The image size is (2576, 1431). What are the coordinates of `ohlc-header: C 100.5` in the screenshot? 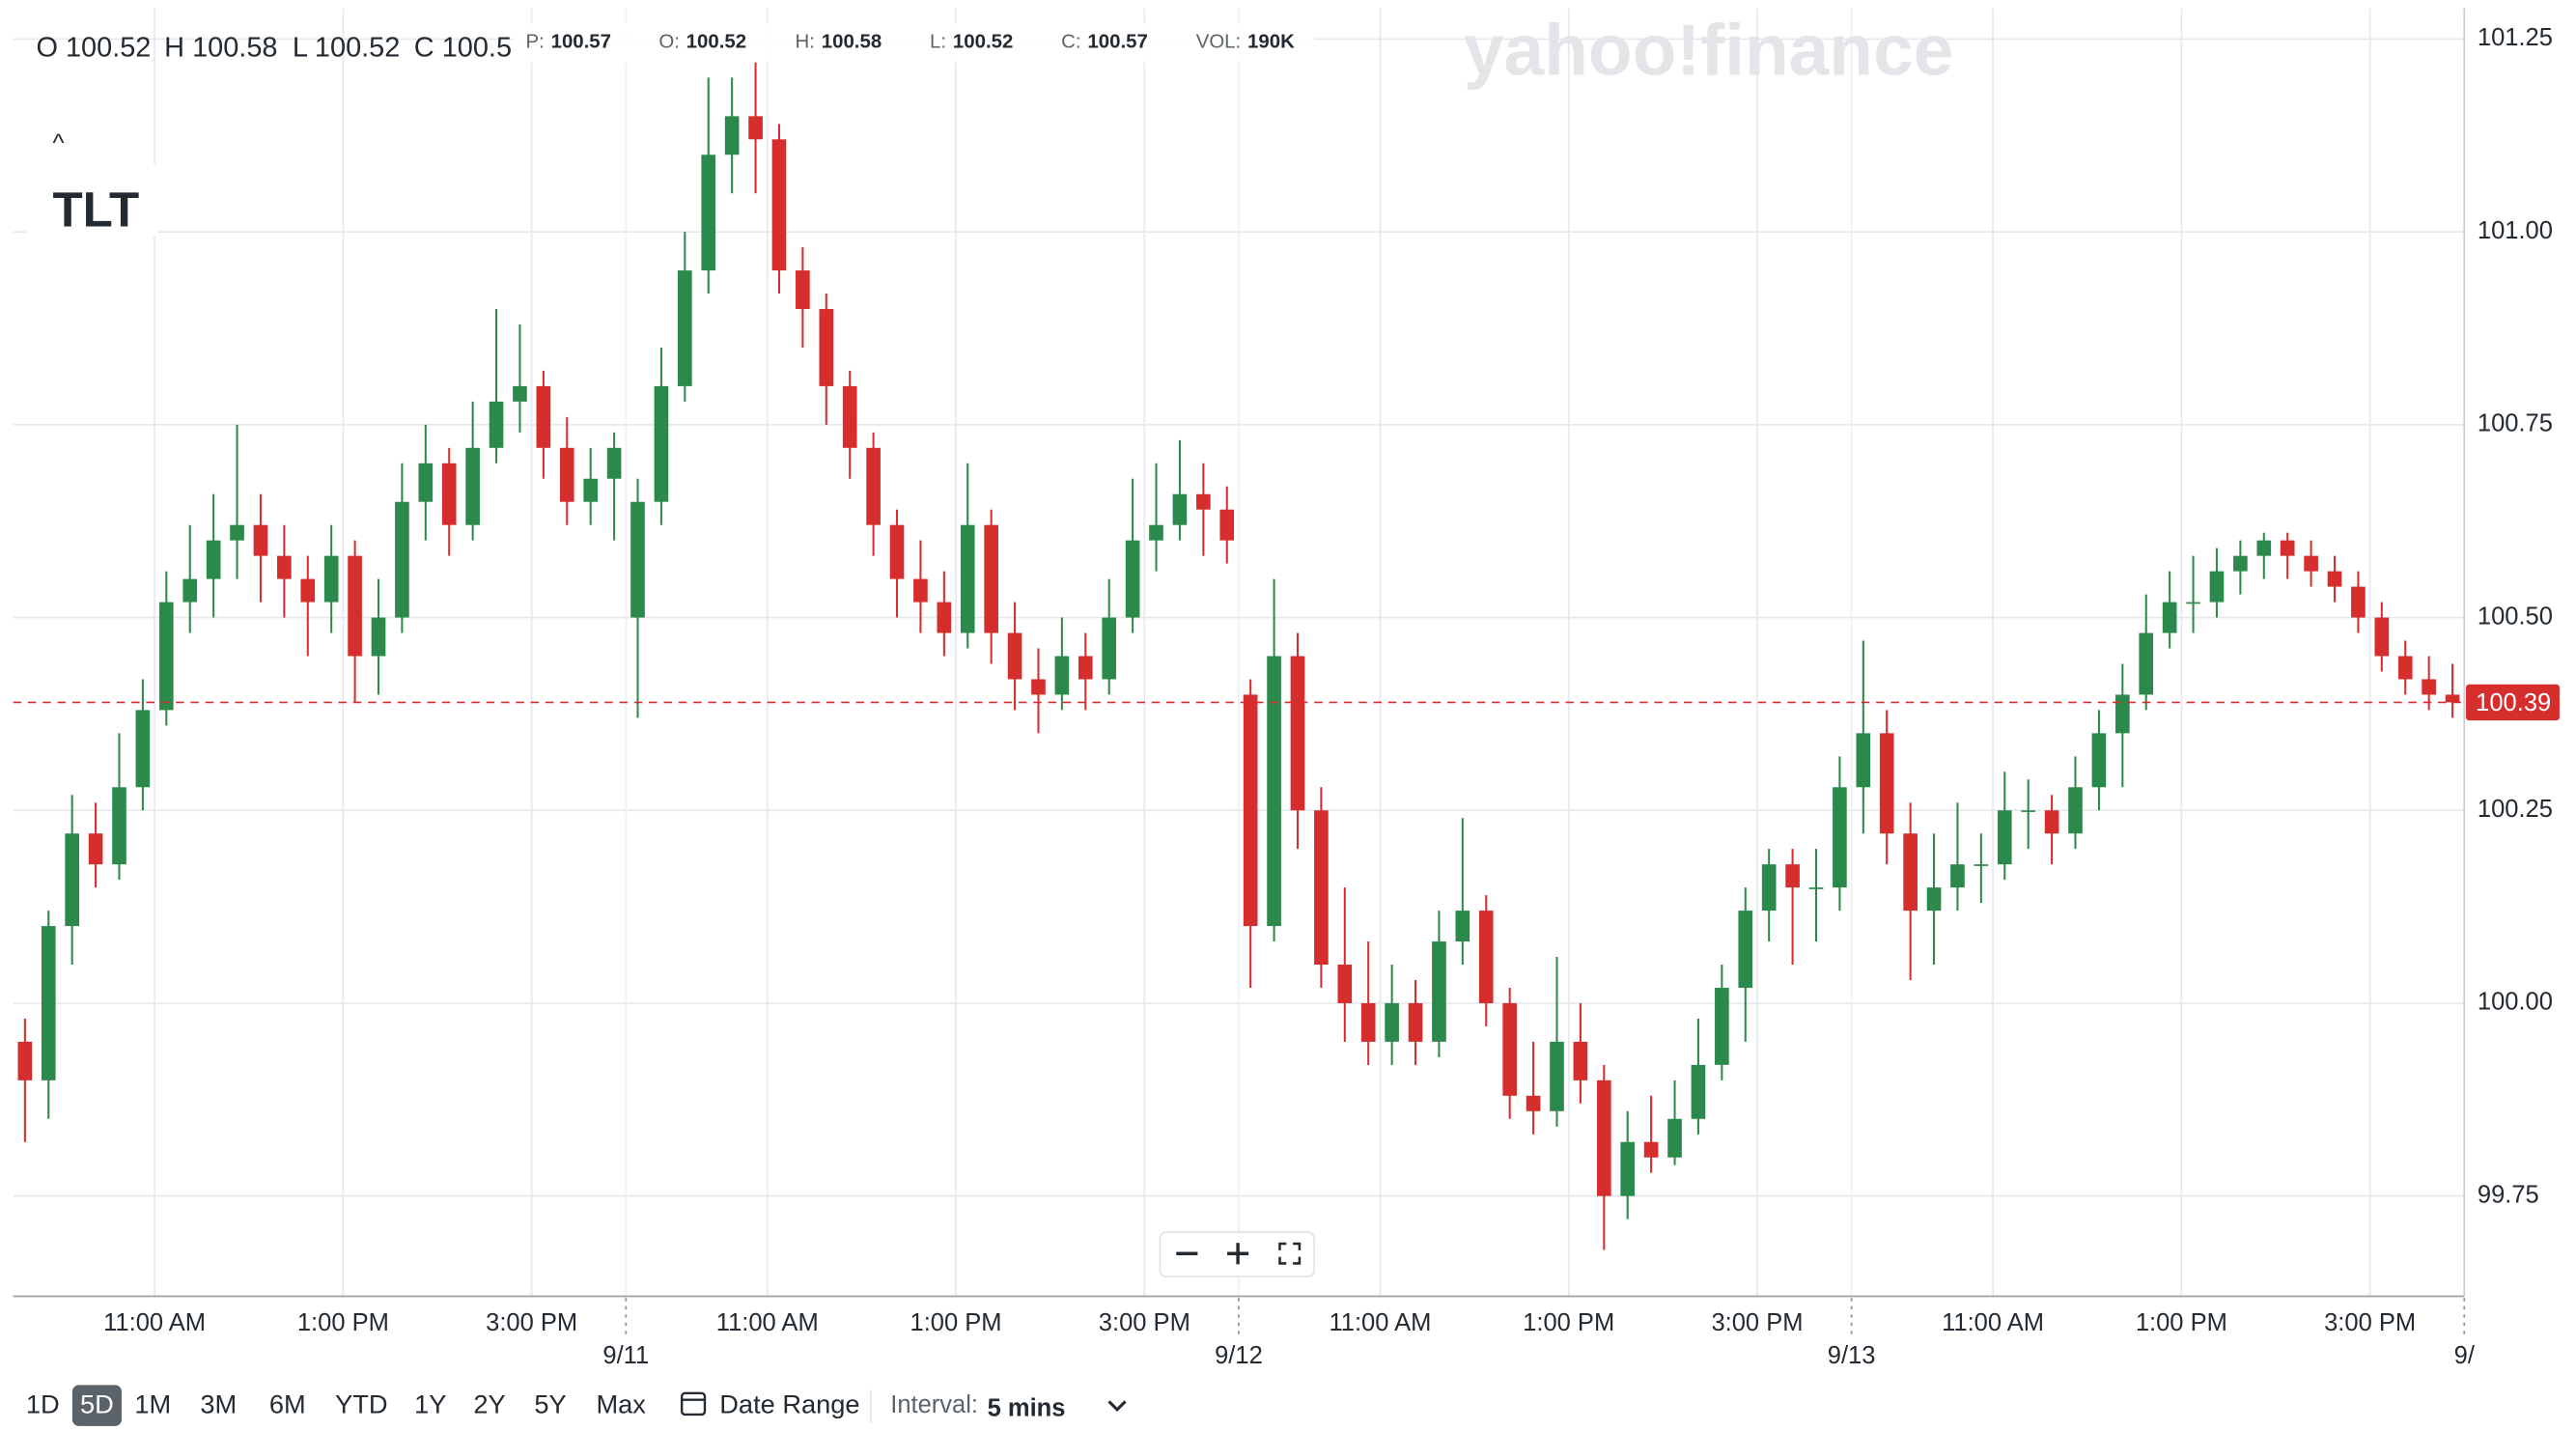 It's located at (463, 48).